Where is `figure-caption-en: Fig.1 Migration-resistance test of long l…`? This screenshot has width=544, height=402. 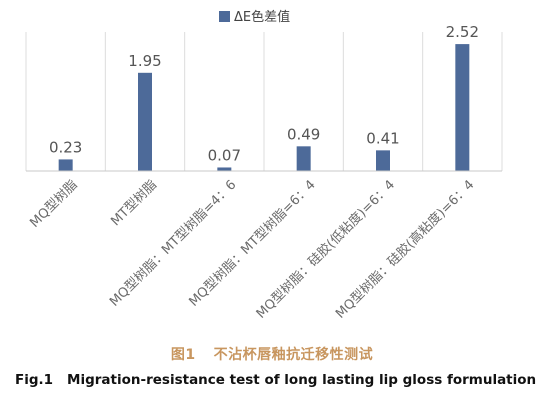
figure-caption-en: Fig.1 Migration-resistance test of long l… is located at coordinates (275, 380).